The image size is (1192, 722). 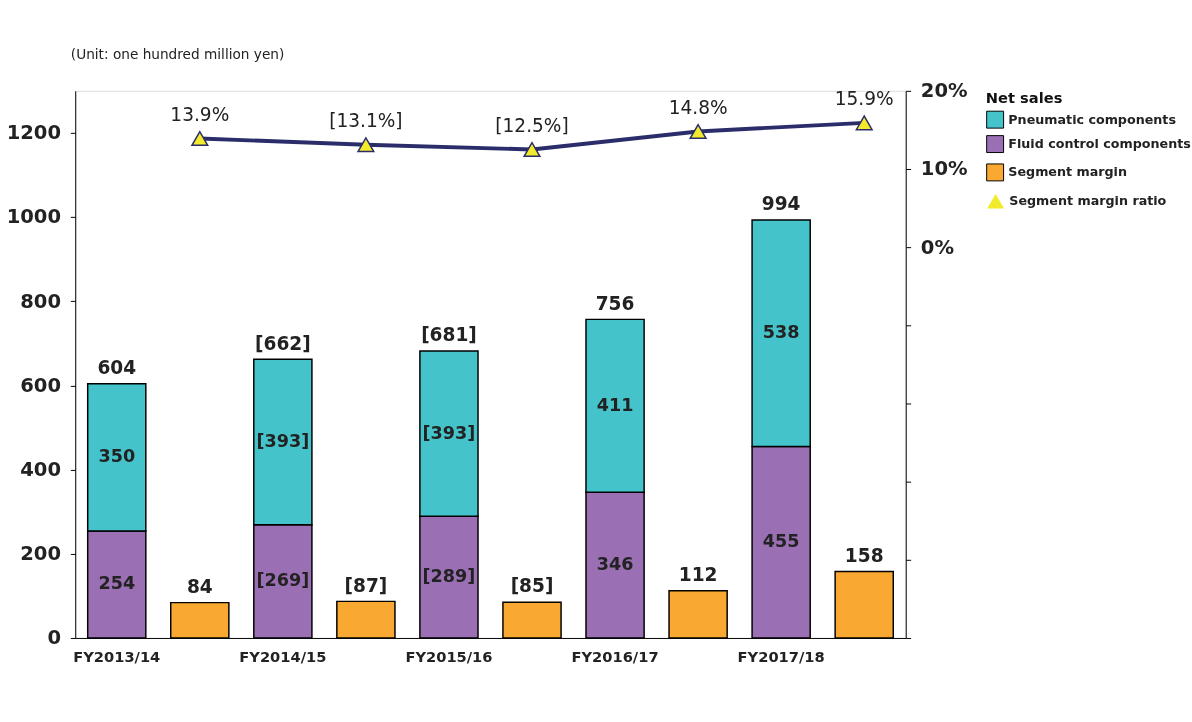 What do you see at coordinates (34, 133) in the screenshot?
I see `y-tick-label: 1200` at bounding box center [34, 133].